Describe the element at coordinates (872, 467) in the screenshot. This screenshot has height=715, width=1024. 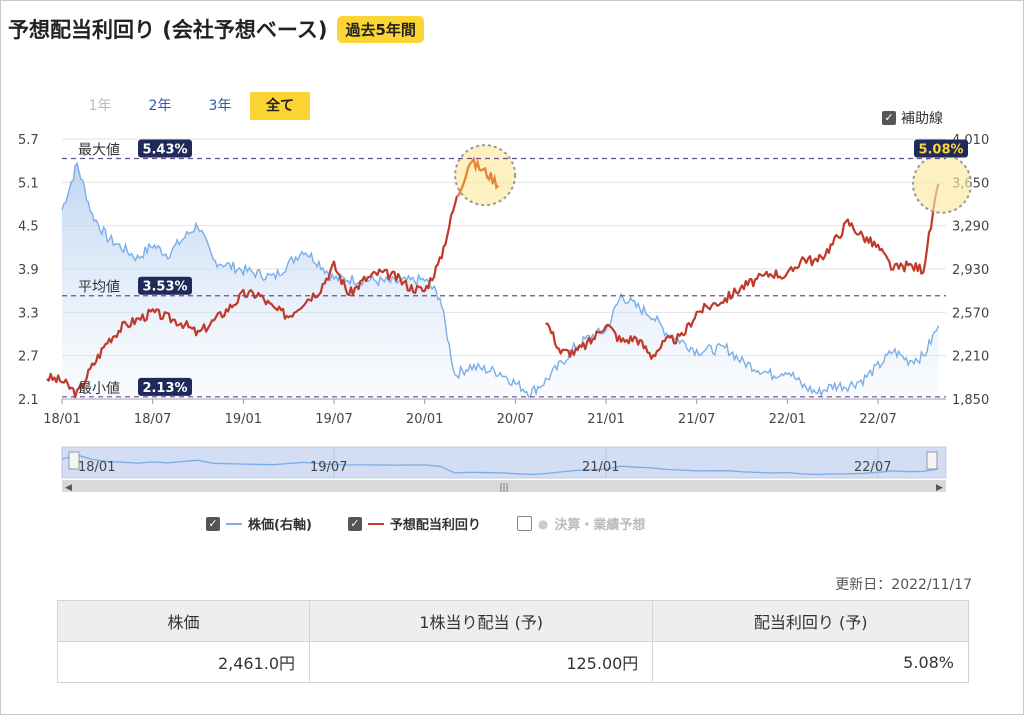
I see `navigator-label: 22/07` at that location.